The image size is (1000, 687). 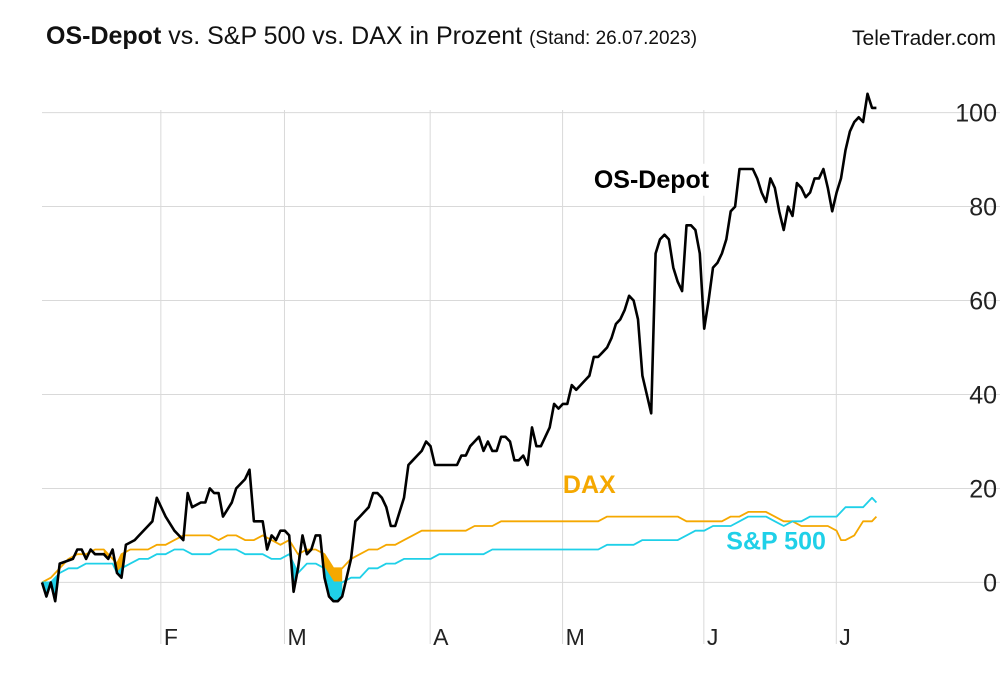 I want to click on x-tick-label: A, so click(x=441, y=637).